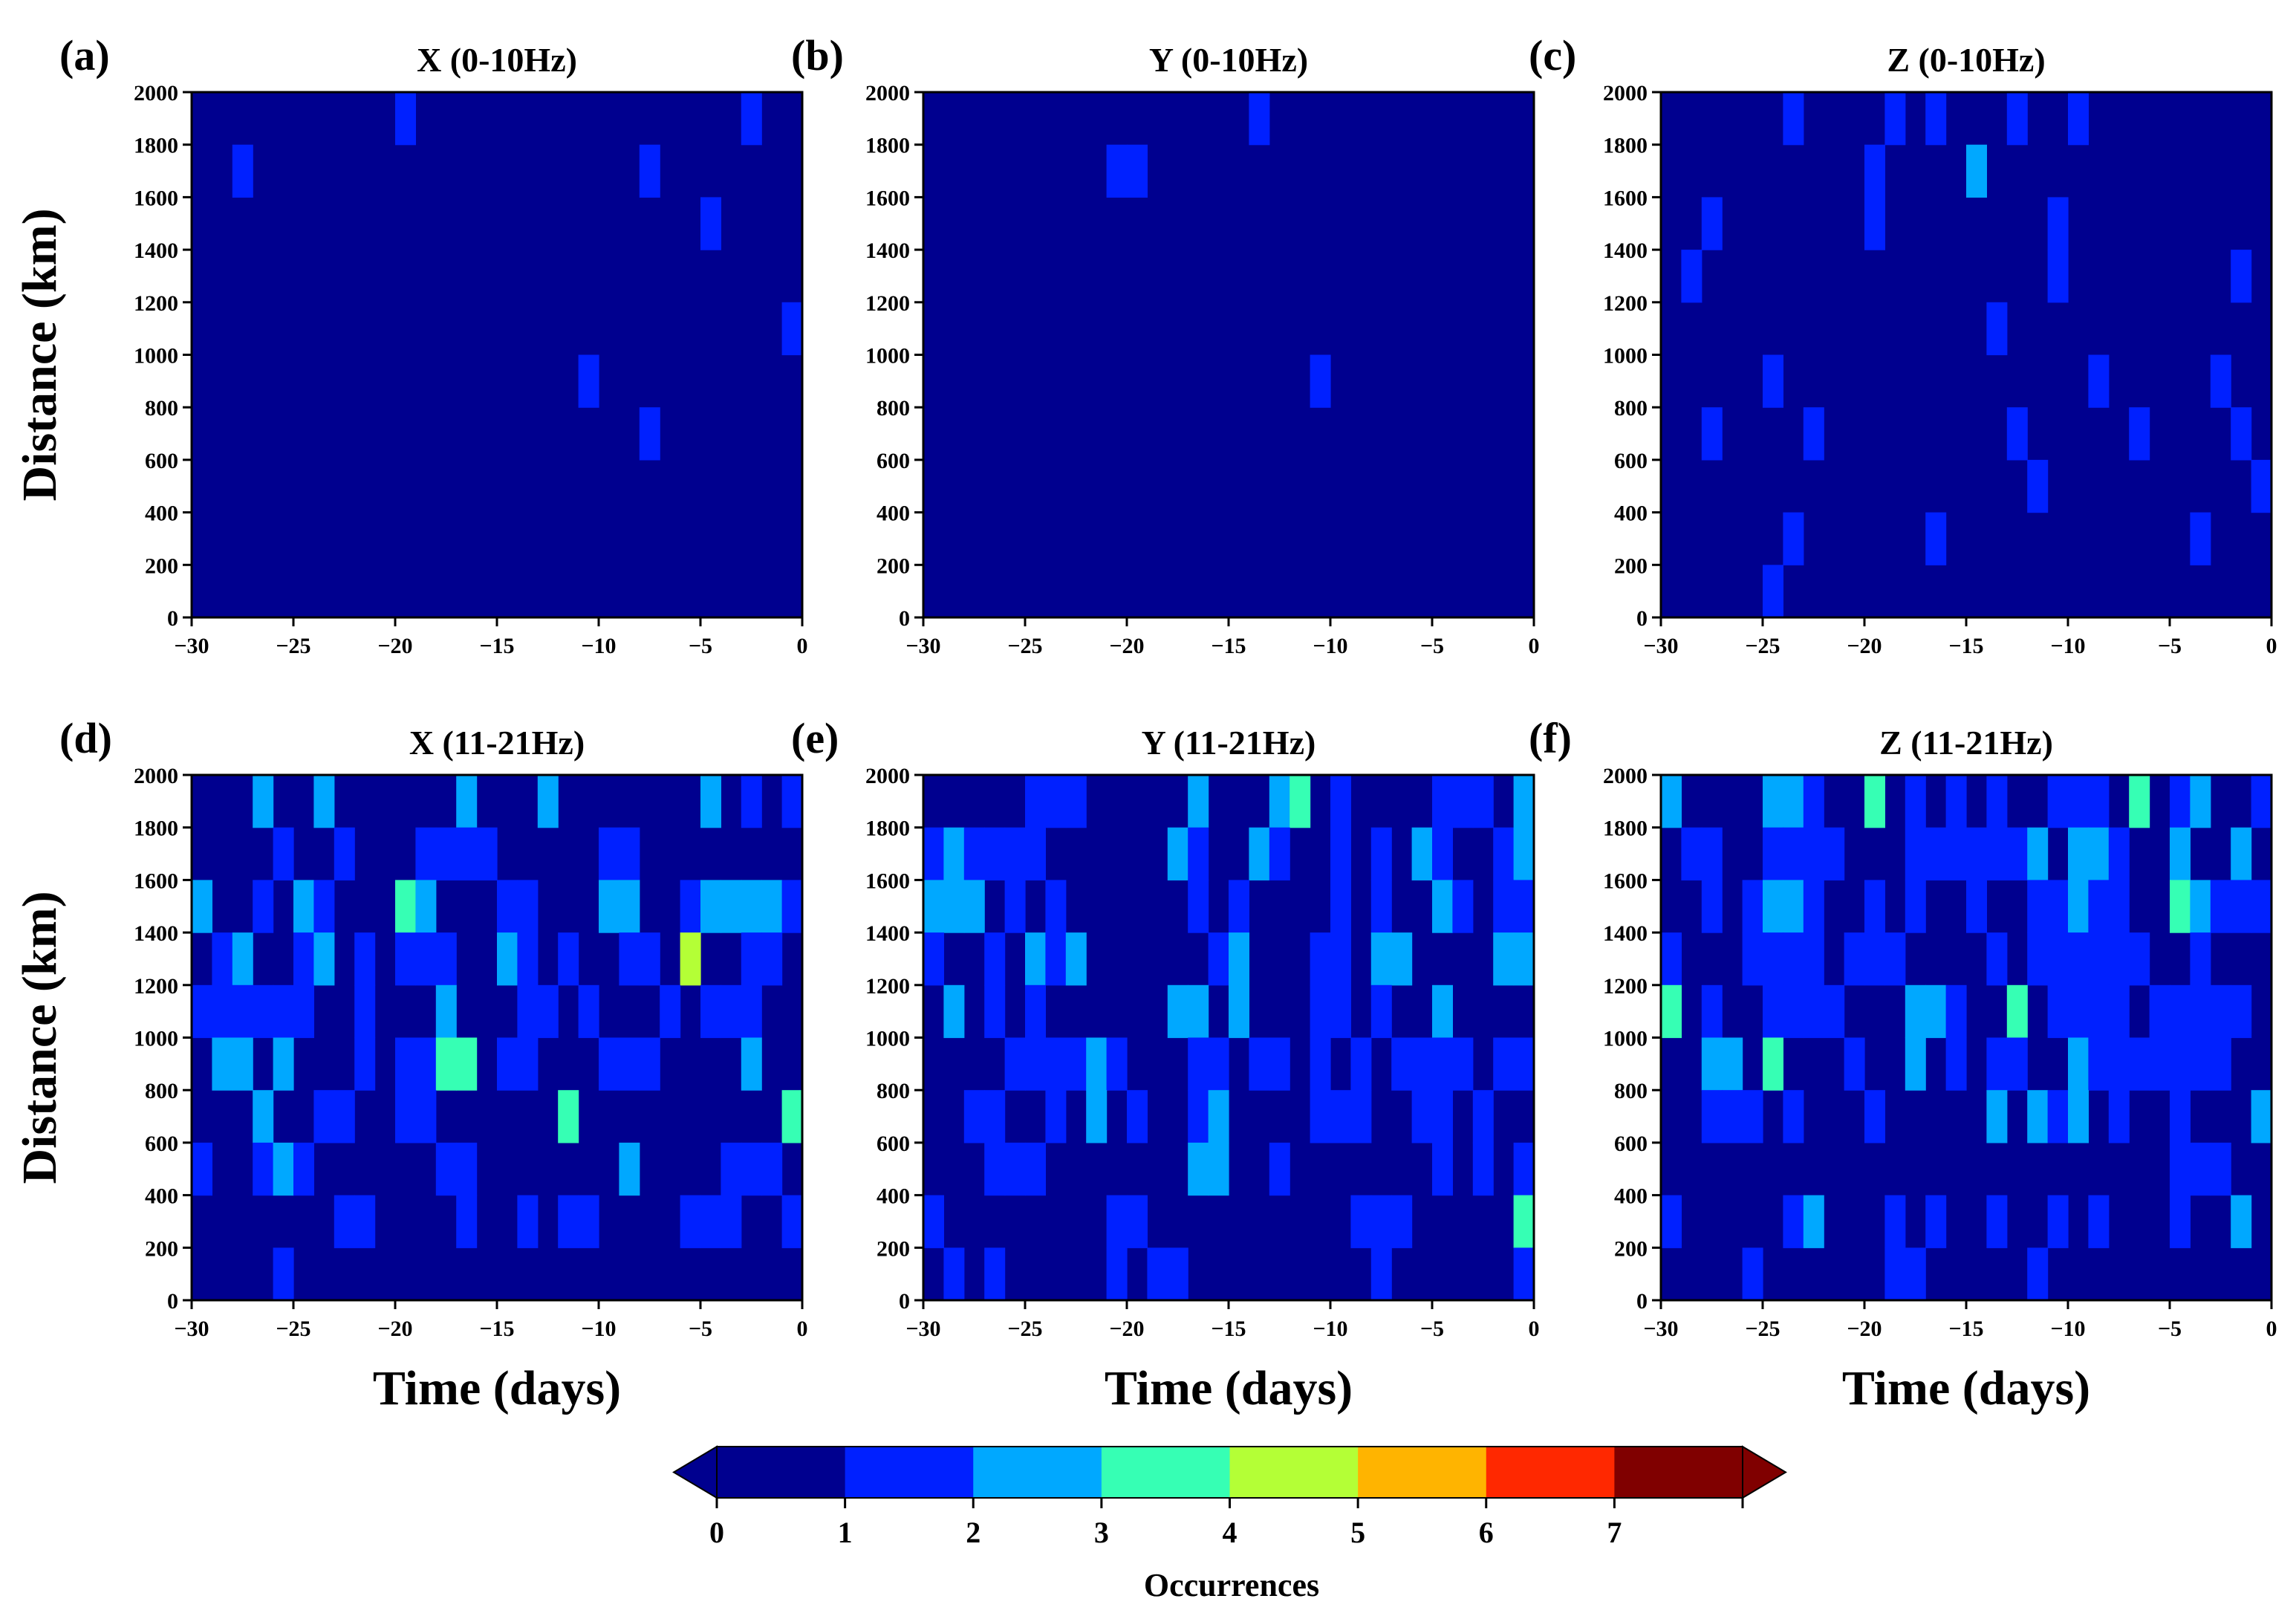  Describe the element at coordinates (1552, 55) in the screenshot. I see `panel-letter: (c)` at that location.